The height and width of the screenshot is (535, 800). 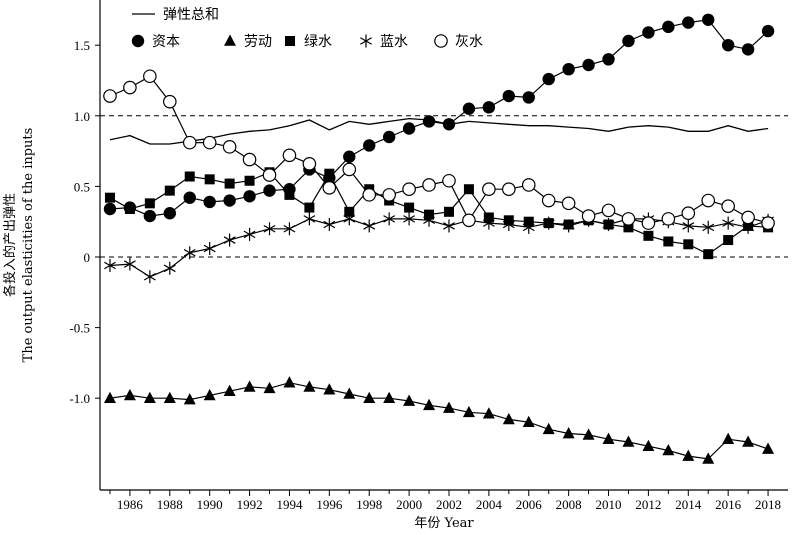 I want to click on y-axis-title-en: The output elasticities of the inputs, so click(x=28, y=245).